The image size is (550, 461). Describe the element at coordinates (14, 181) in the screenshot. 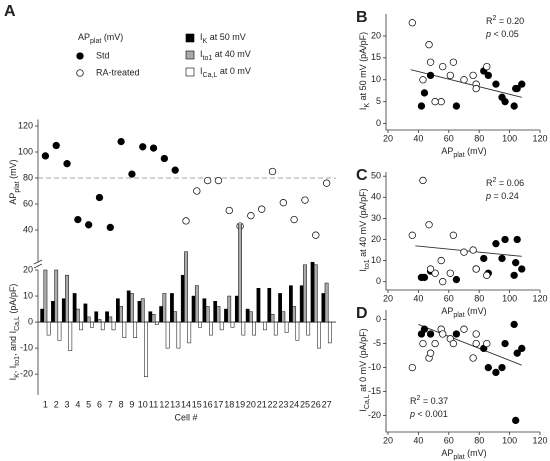

I see `y-axis-label: APplat (mV)` at that location.